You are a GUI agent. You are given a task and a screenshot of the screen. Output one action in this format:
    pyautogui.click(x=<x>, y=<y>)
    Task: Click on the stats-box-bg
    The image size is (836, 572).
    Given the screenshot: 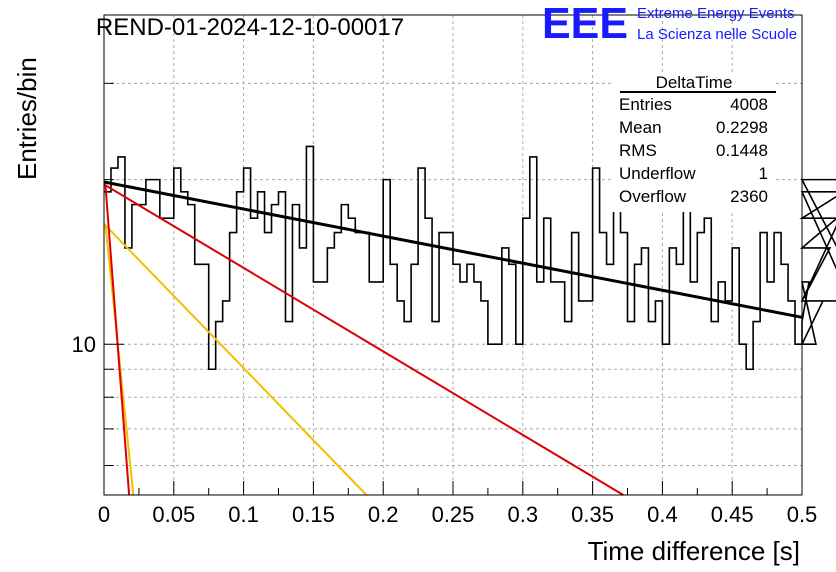 What is the action you would take?
    pyautogui.click(x=694, y=142)
    